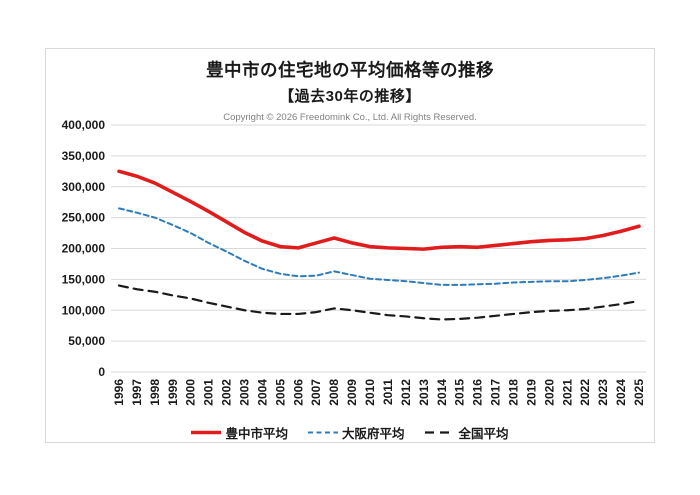 This screenshot has width=700, height=495. I want to click on x-axis-tick-label: 2025, so click(639, 392).